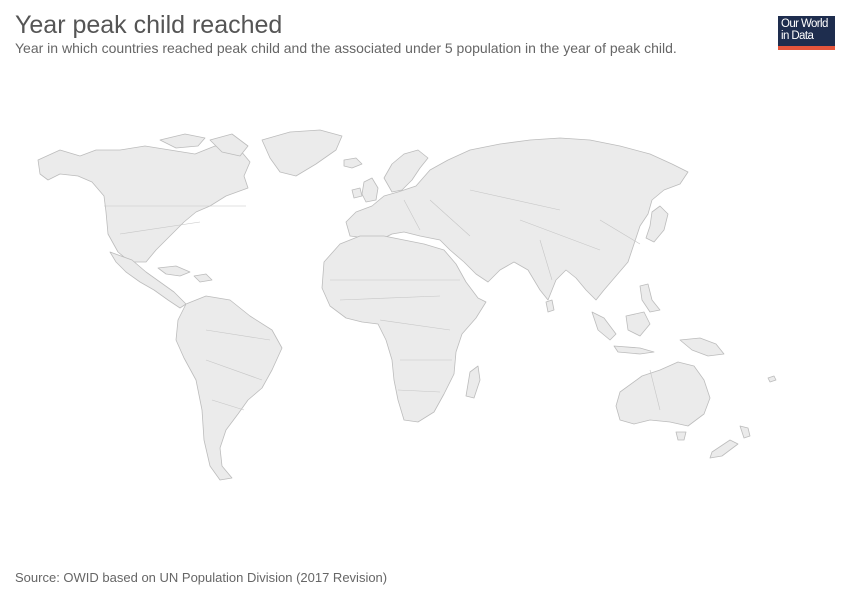 Image resolution: width=850 pixels, height=600 pixels. Describe the element at coordinates (604, 326) in the screenshot. I see `region-sumatra` at that location.